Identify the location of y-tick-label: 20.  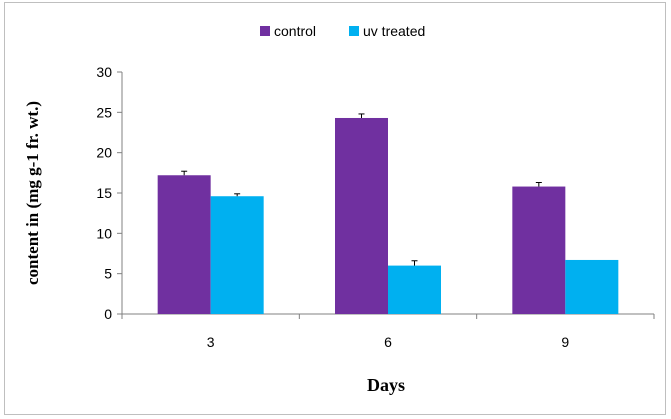
(104, 153).